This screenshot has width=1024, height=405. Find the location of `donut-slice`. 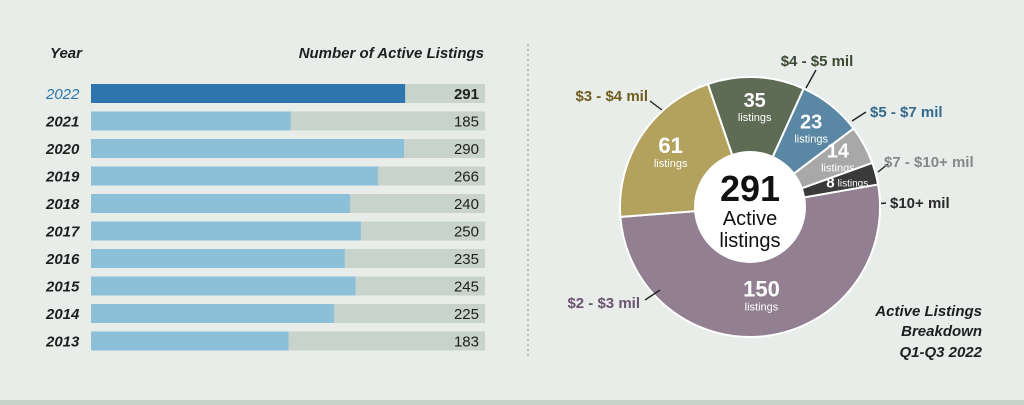

donut-slice is located at coordinates (756, 143).